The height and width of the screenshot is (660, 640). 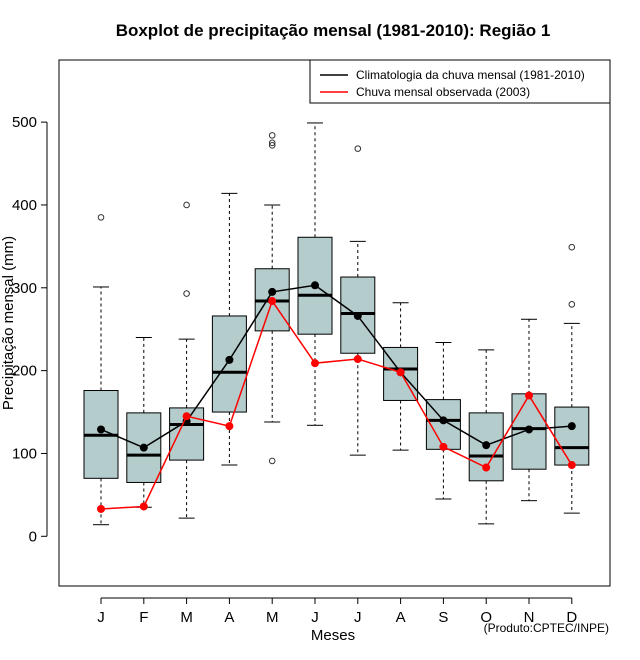 What do you see at coordinates (24, 205) in the screenshot?
I see `y-tick-label: 400` at bounding box center [24, 205].